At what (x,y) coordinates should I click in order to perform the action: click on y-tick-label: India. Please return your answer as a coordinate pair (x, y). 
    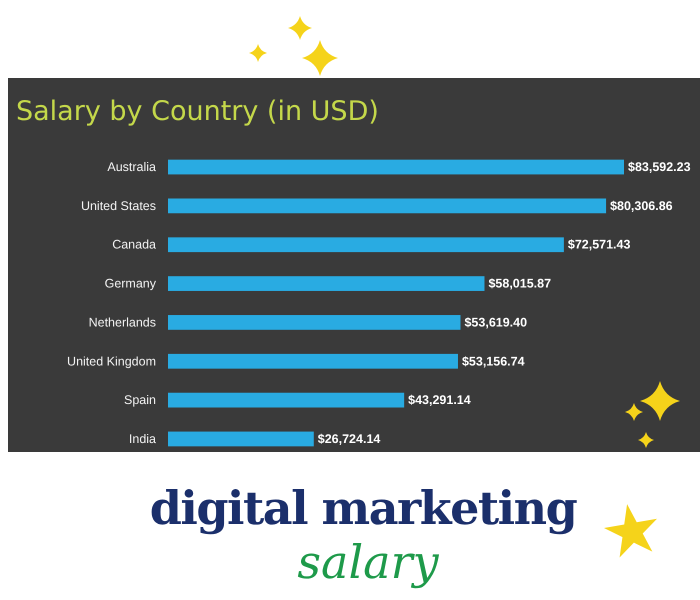
    Looking at the image, I should click on (142, 439).